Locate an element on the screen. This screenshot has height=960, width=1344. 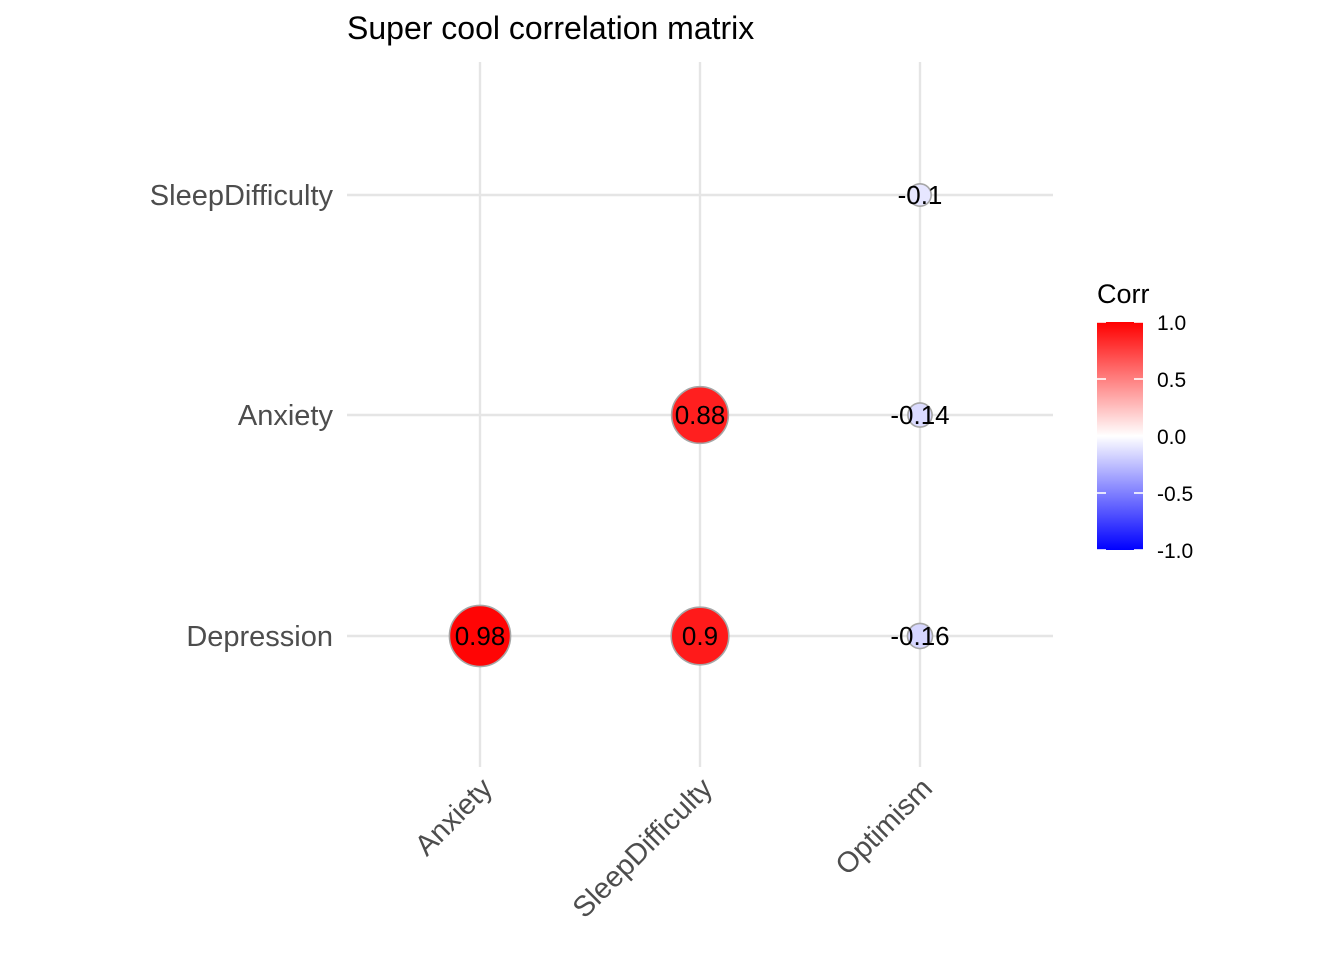
y-tick-label-depression: Depression is located at coordinates (259, 637).